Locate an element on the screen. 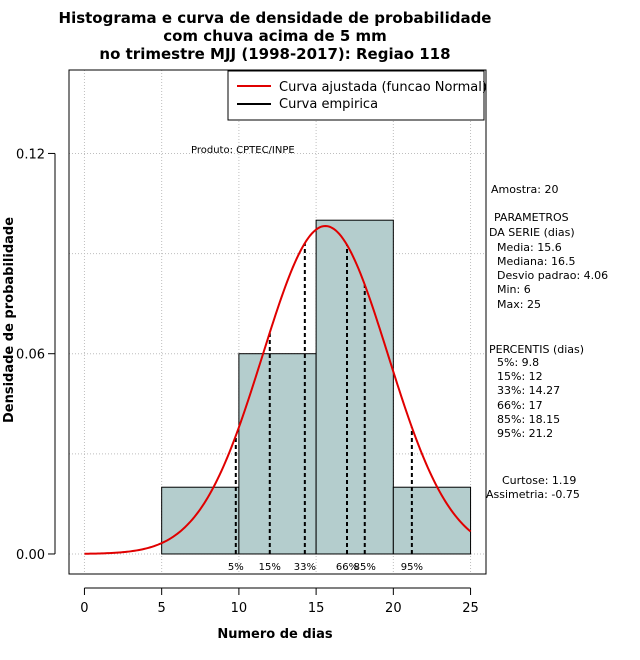  stat-min: Min: 6 is located at coordinates (514, 289).